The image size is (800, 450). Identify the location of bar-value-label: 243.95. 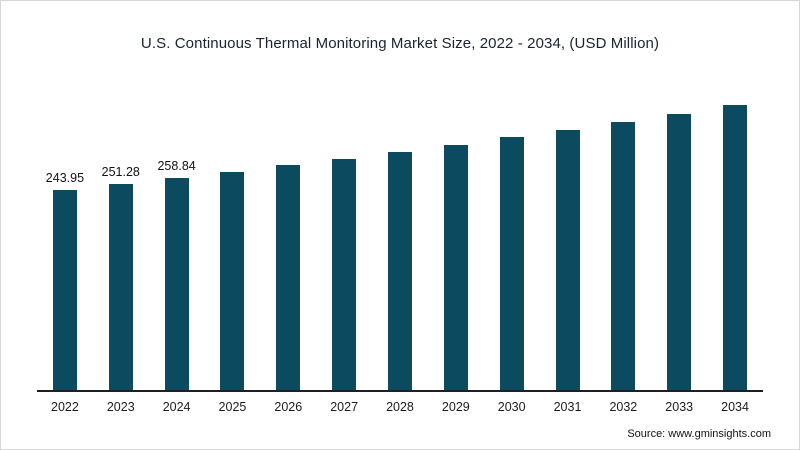
(65, 178).